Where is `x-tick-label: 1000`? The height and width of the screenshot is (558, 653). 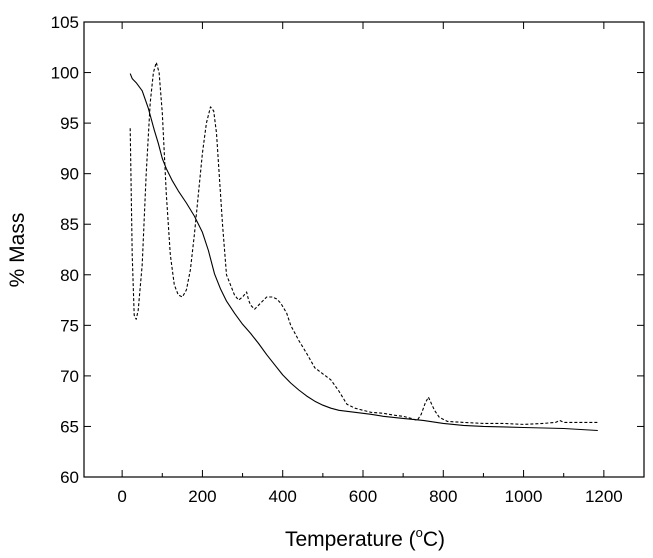 x-tick-label: 1000 is located at coordinates (524, 496).